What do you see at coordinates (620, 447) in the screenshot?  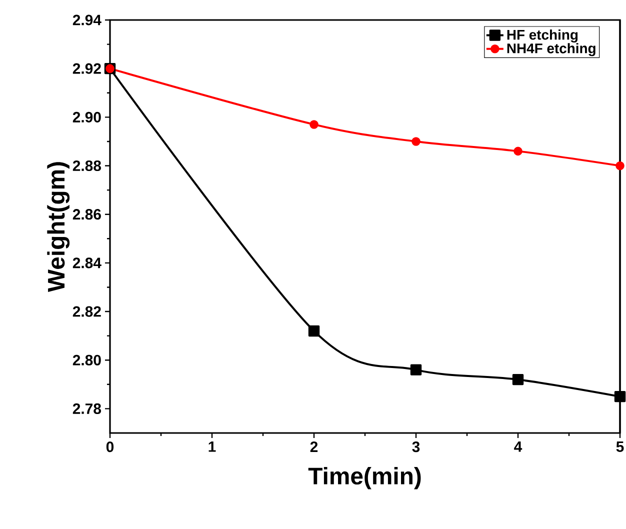 I see `x-tick-label: 5` at bounding box center [620, 447].